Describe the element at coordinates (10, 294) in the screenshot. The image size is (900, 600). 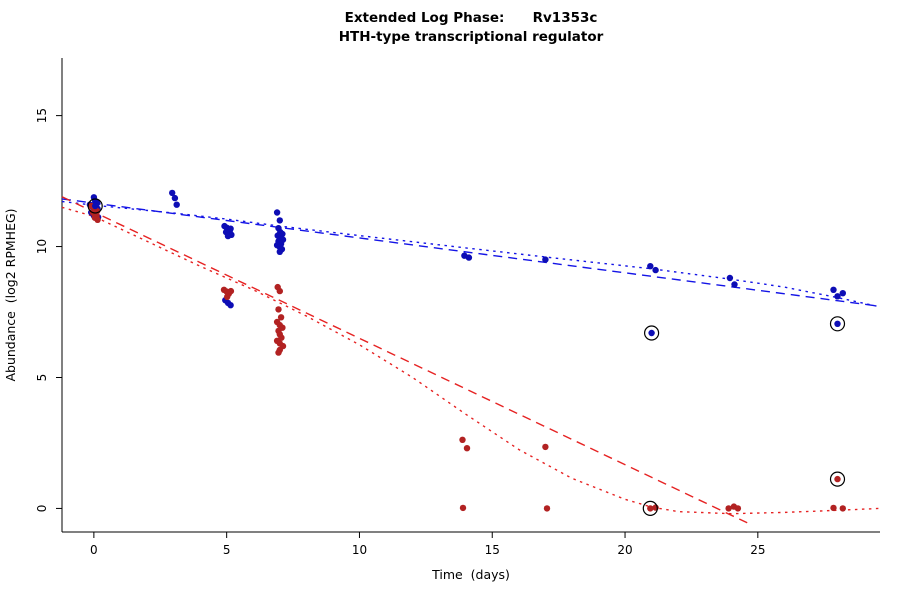
I see `y-axis-title: Abundance (log2 RPMHEG)` at that location.